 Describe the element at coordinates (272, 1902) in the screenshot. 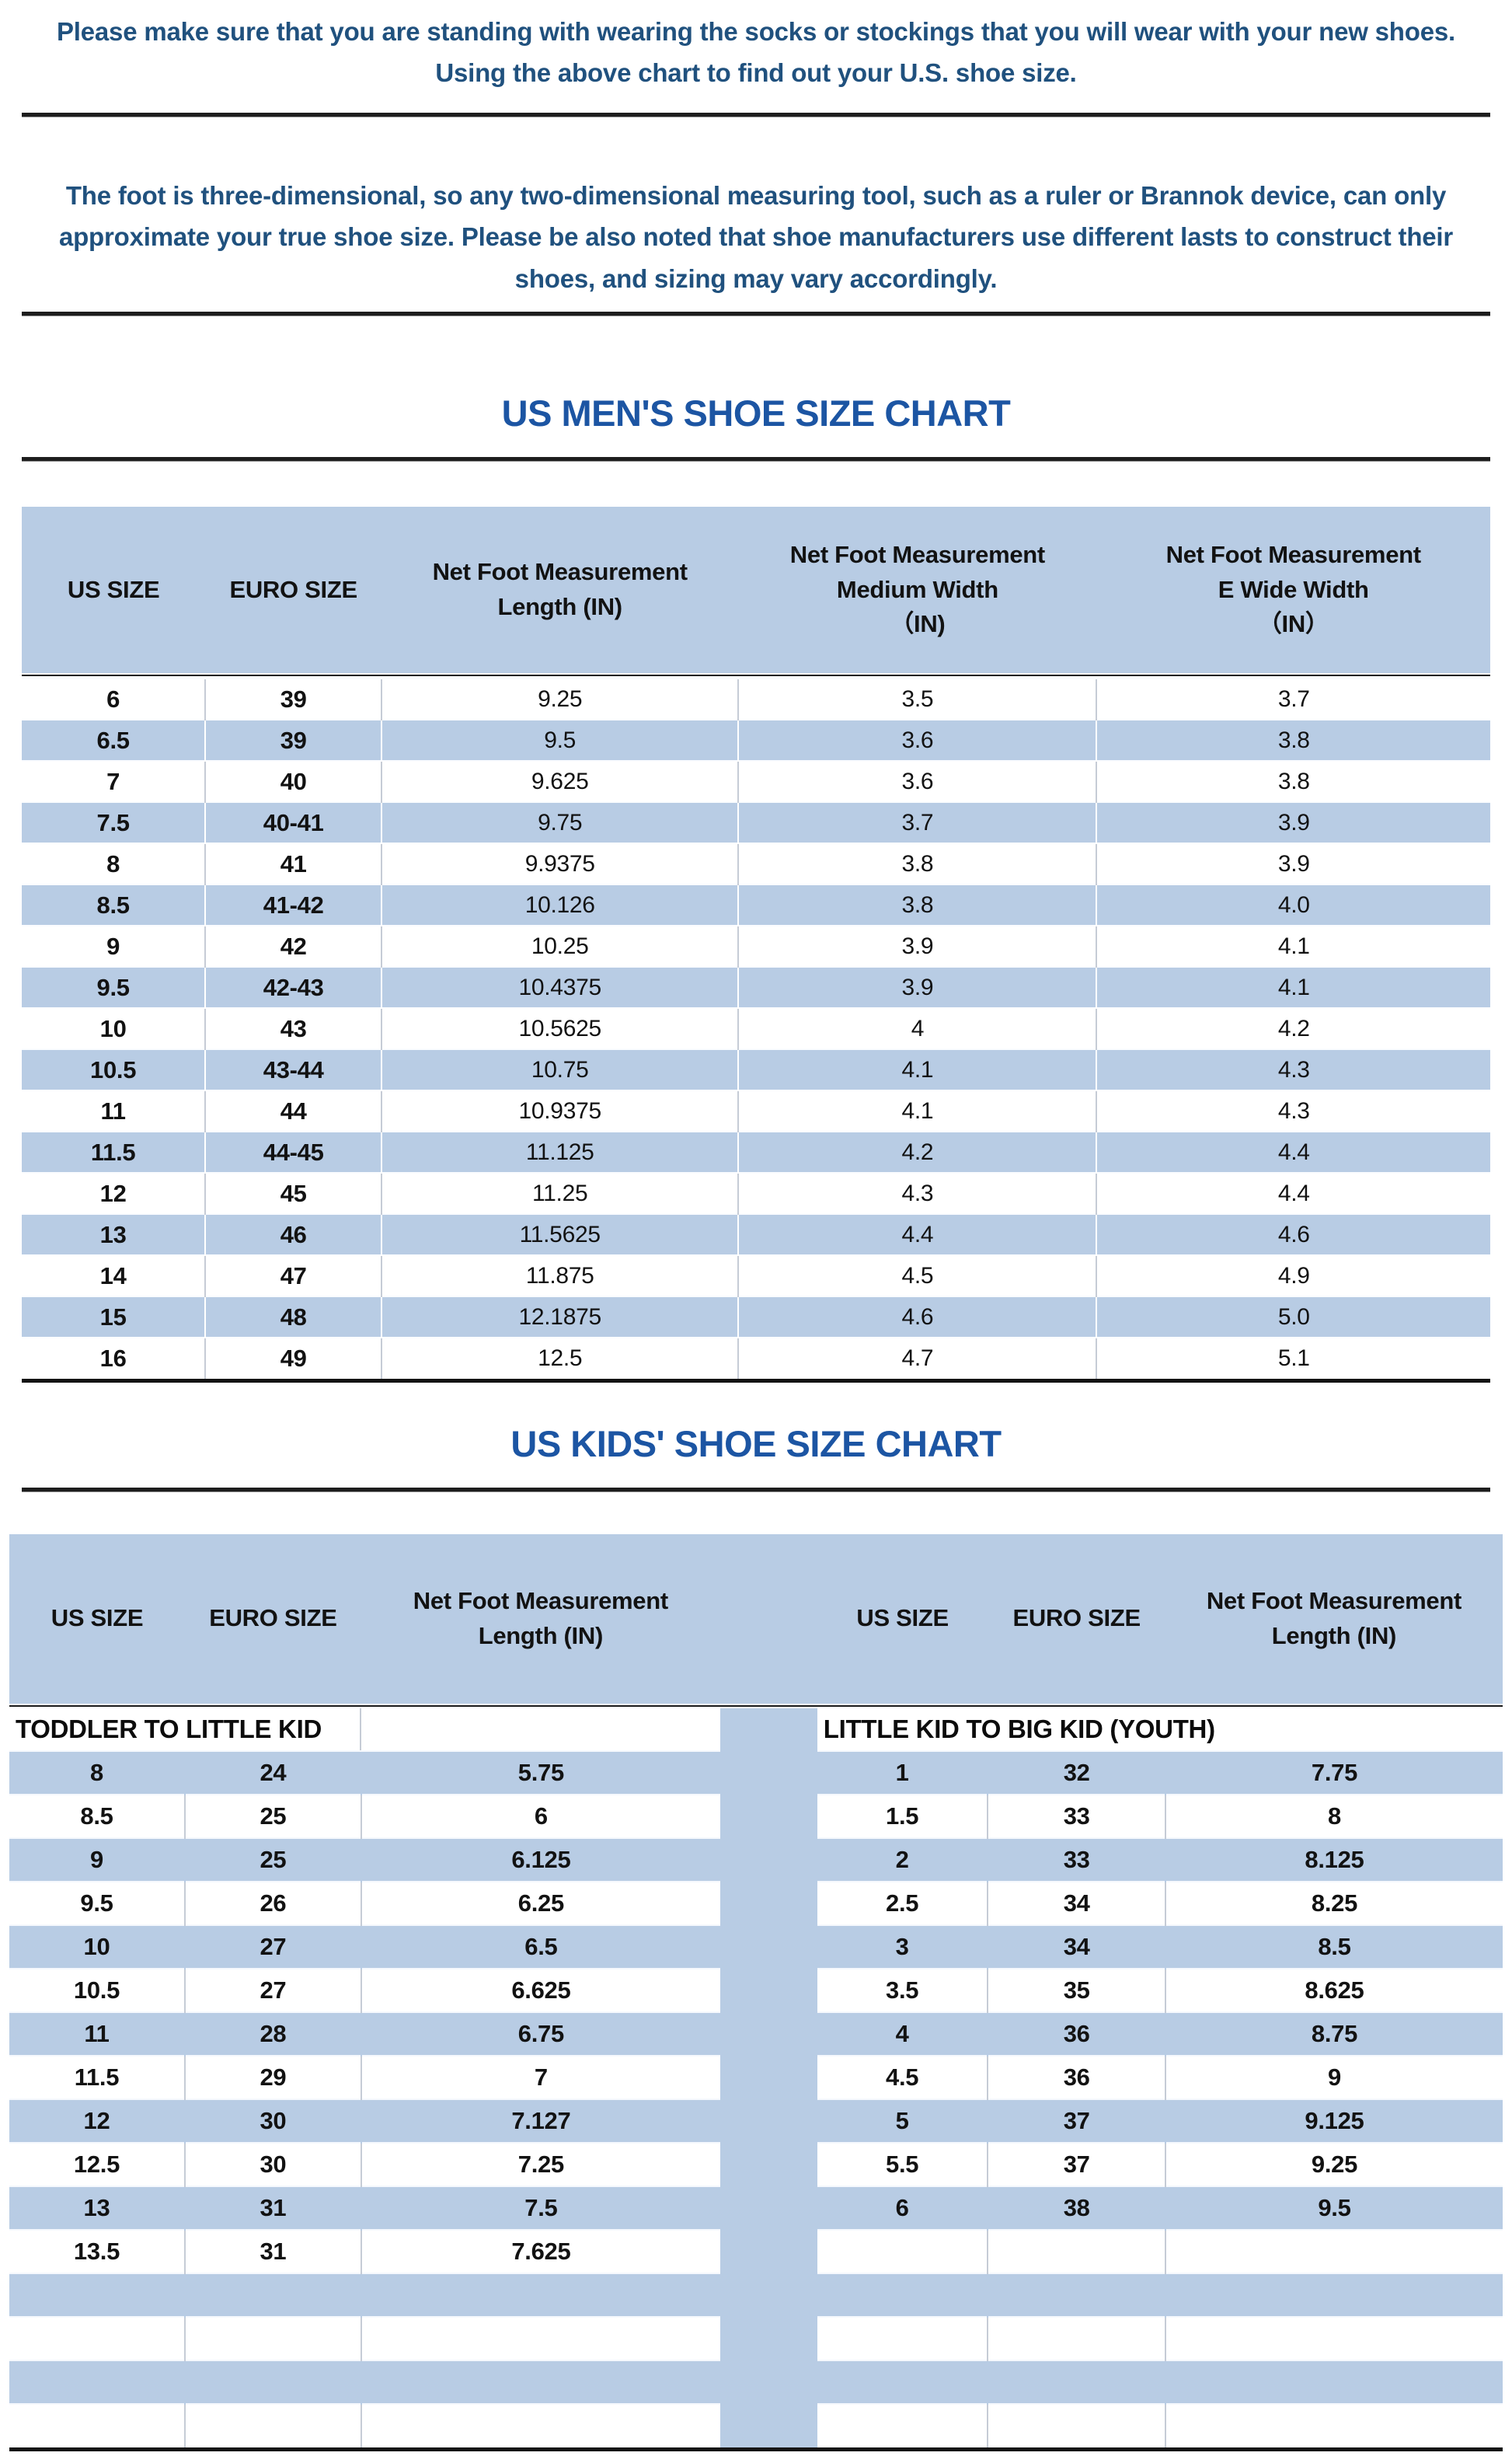

I see `cell: 26` at that location.